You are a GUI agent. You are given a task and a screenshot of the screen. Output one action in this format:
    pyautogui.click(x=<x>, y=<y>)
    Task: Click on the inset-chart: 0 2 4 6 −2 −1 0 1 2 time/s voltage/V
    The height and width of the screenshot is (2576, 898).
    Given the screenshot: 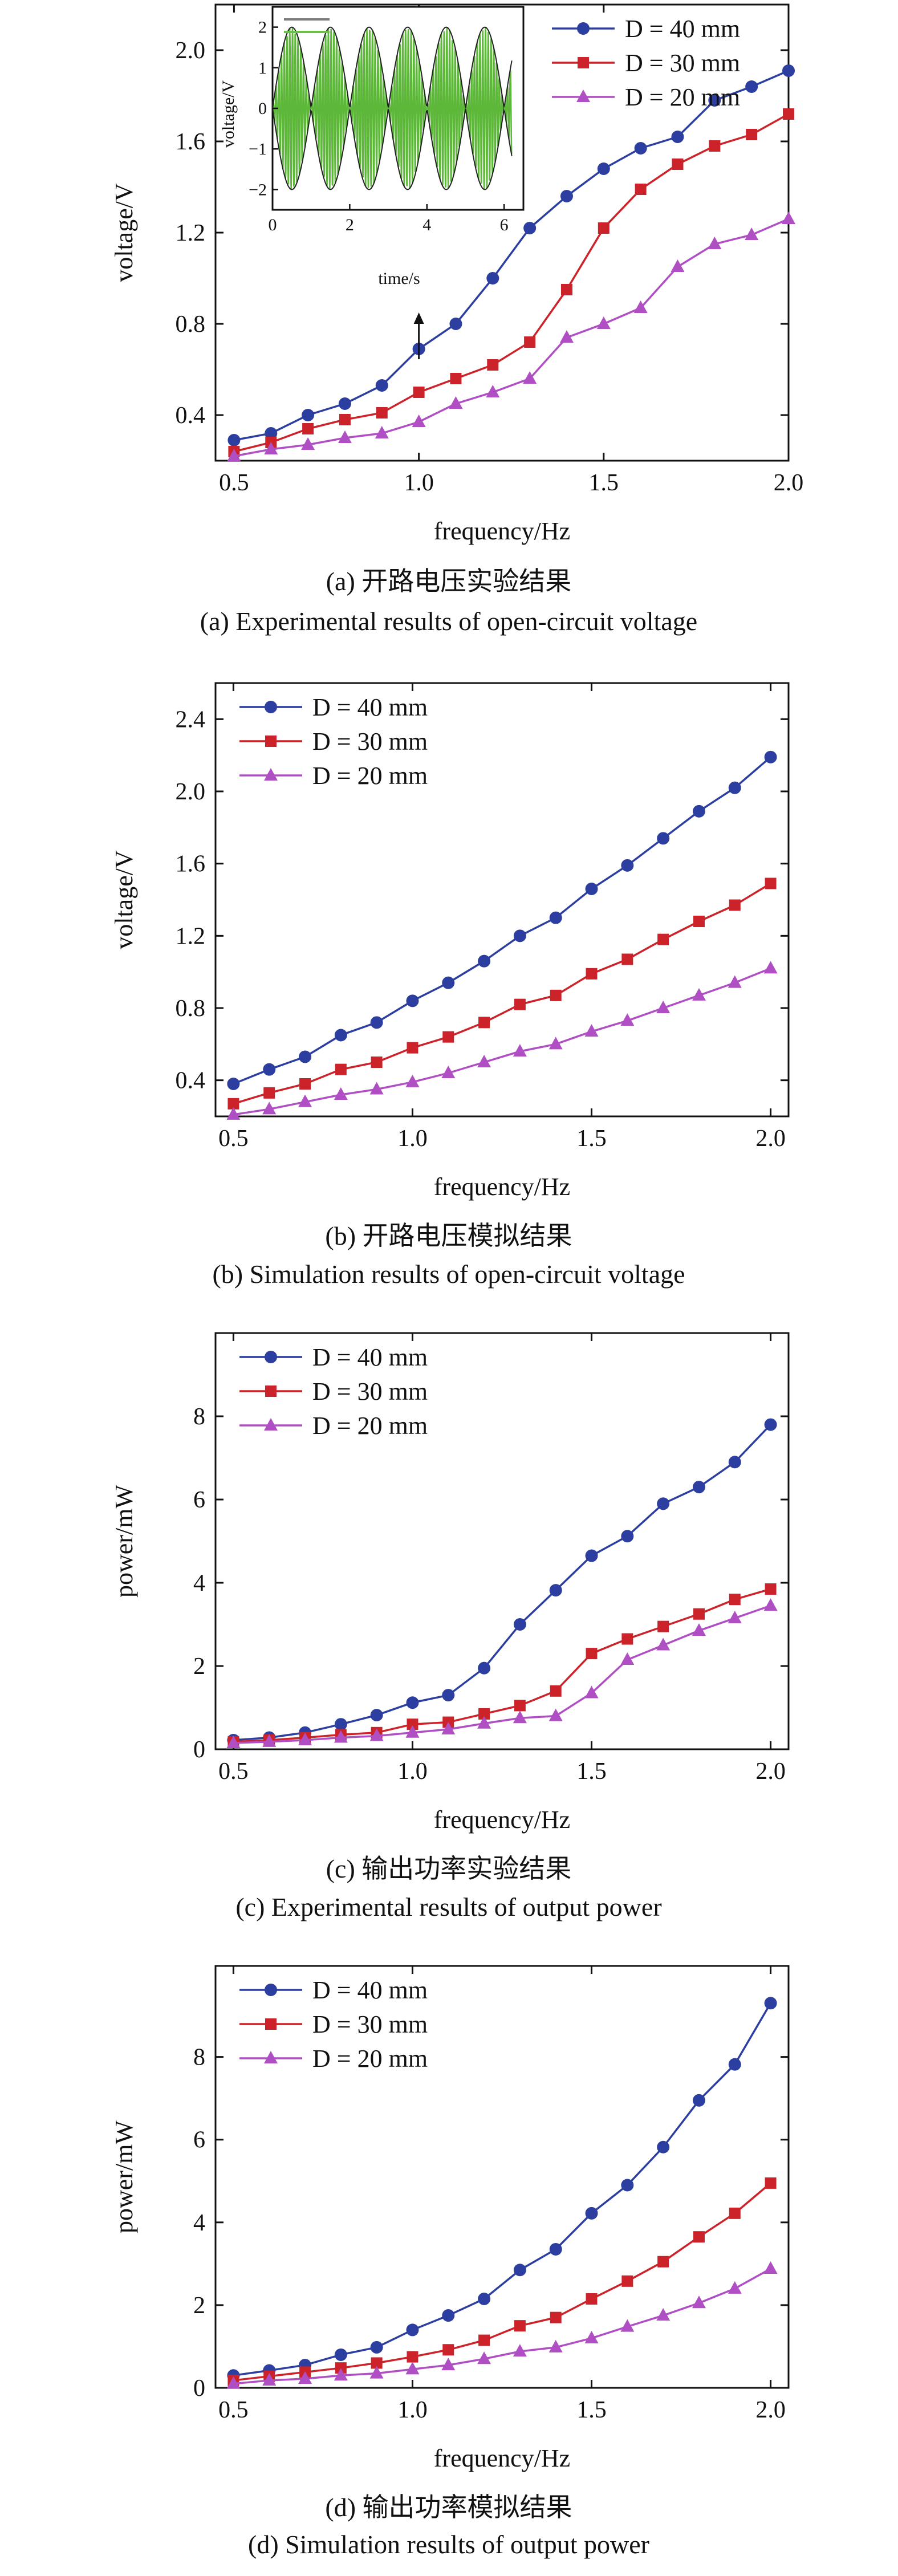 What is the action you would take?
    pyautogui.click(x=372, y=147)
    